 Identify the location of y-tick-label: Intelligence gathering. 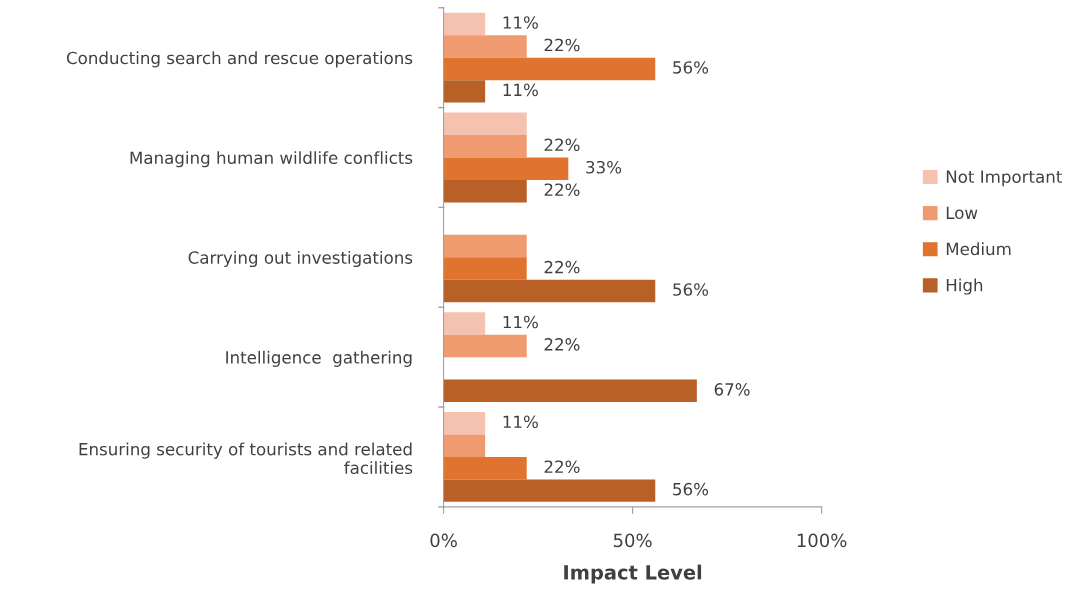
(319, 358).